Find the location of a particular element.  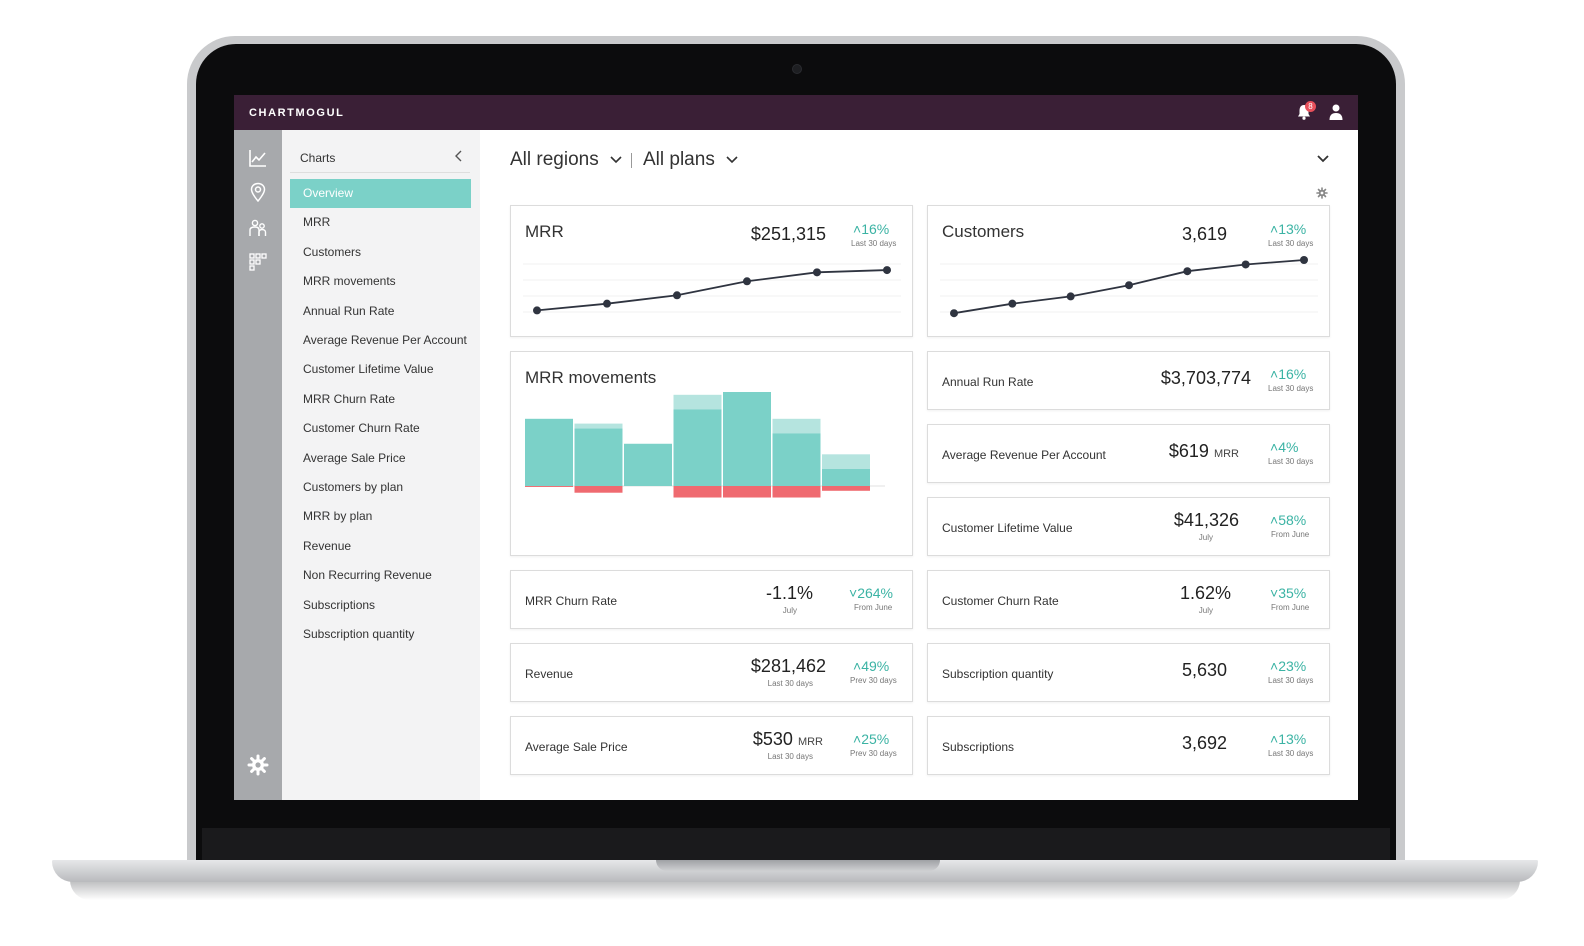

camera is located at coordinates (797, 69).